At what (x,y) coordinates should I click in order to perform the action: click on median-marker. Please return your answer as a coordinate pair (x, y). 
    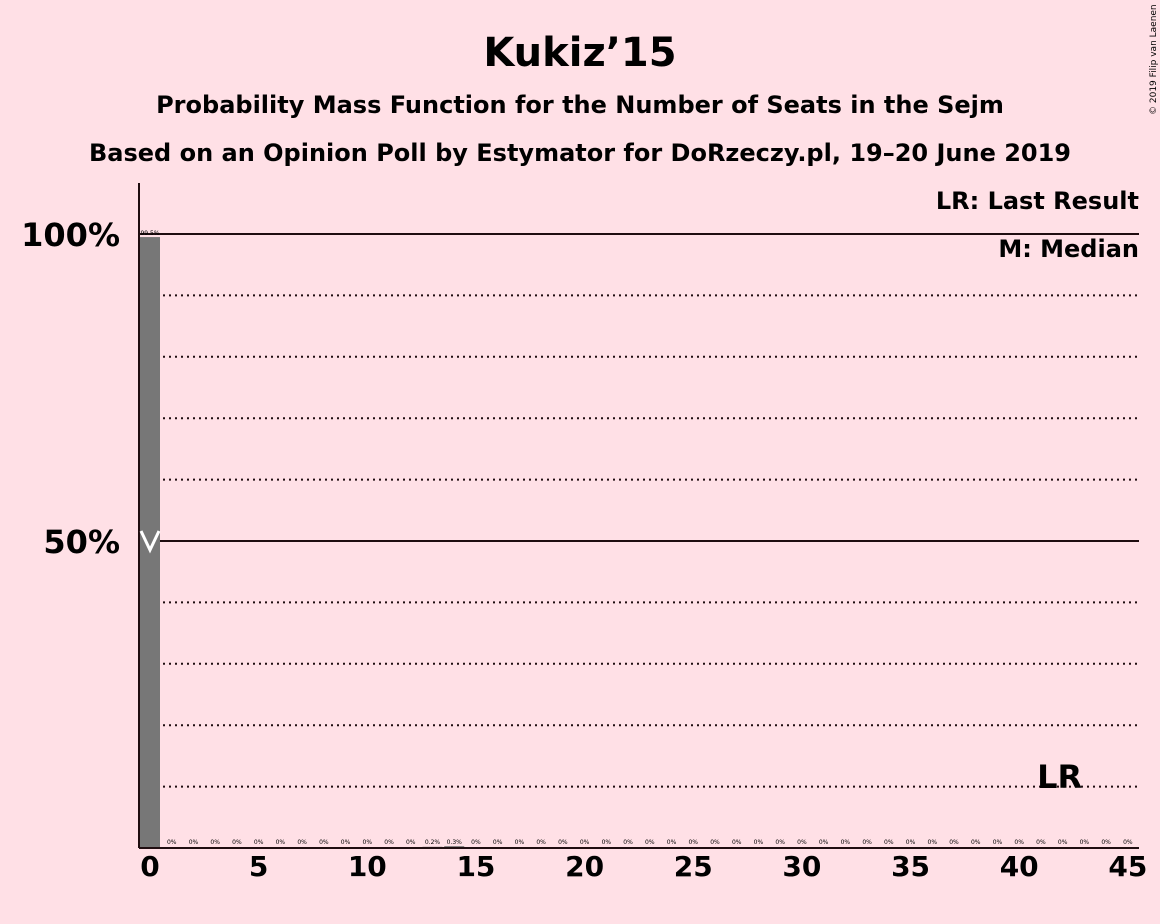
    Looking at the image, I should click on (150, 542).